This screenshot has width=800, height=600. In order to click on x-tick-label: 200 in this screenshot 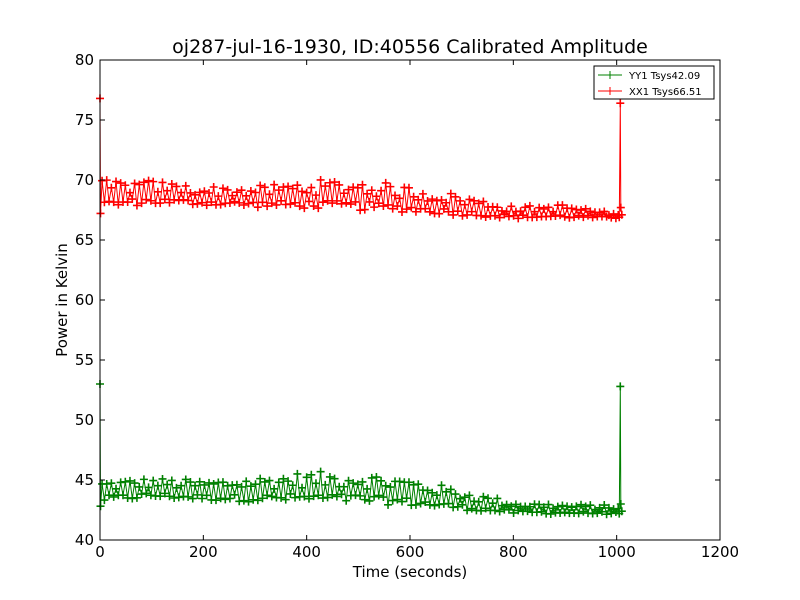, I will do `click(203, 552)`.